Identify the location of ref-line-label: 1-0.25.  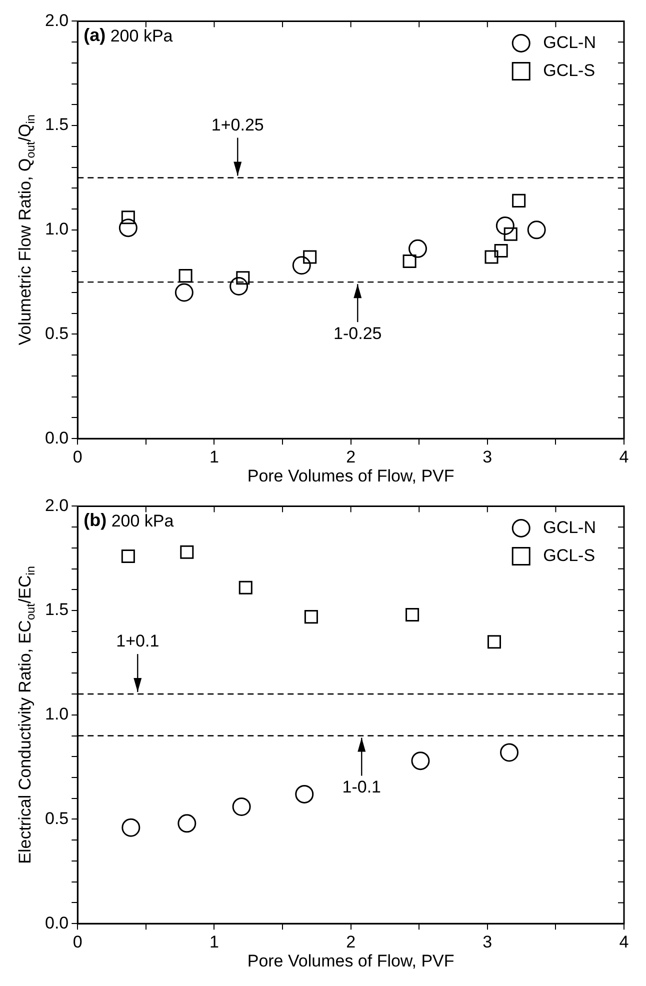
(358, 333).